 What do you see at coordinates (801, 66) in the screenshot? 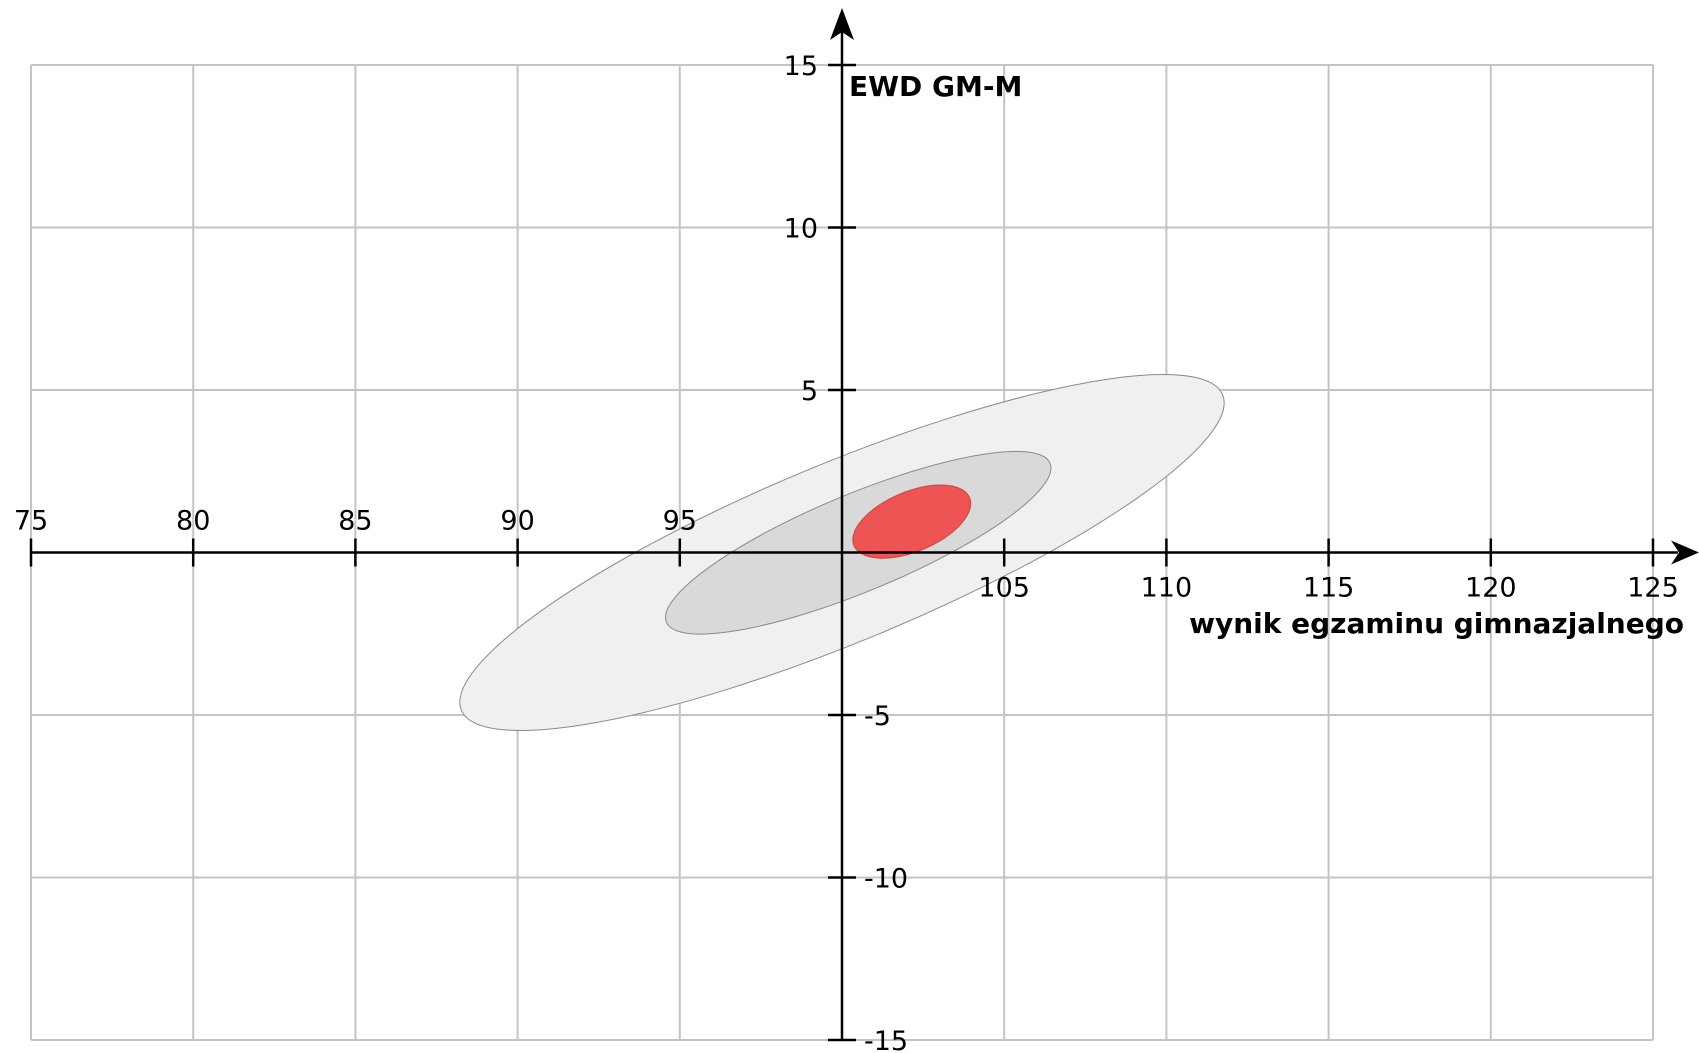
I see `y-tick-label: 15` at bounding box center [801, 66].